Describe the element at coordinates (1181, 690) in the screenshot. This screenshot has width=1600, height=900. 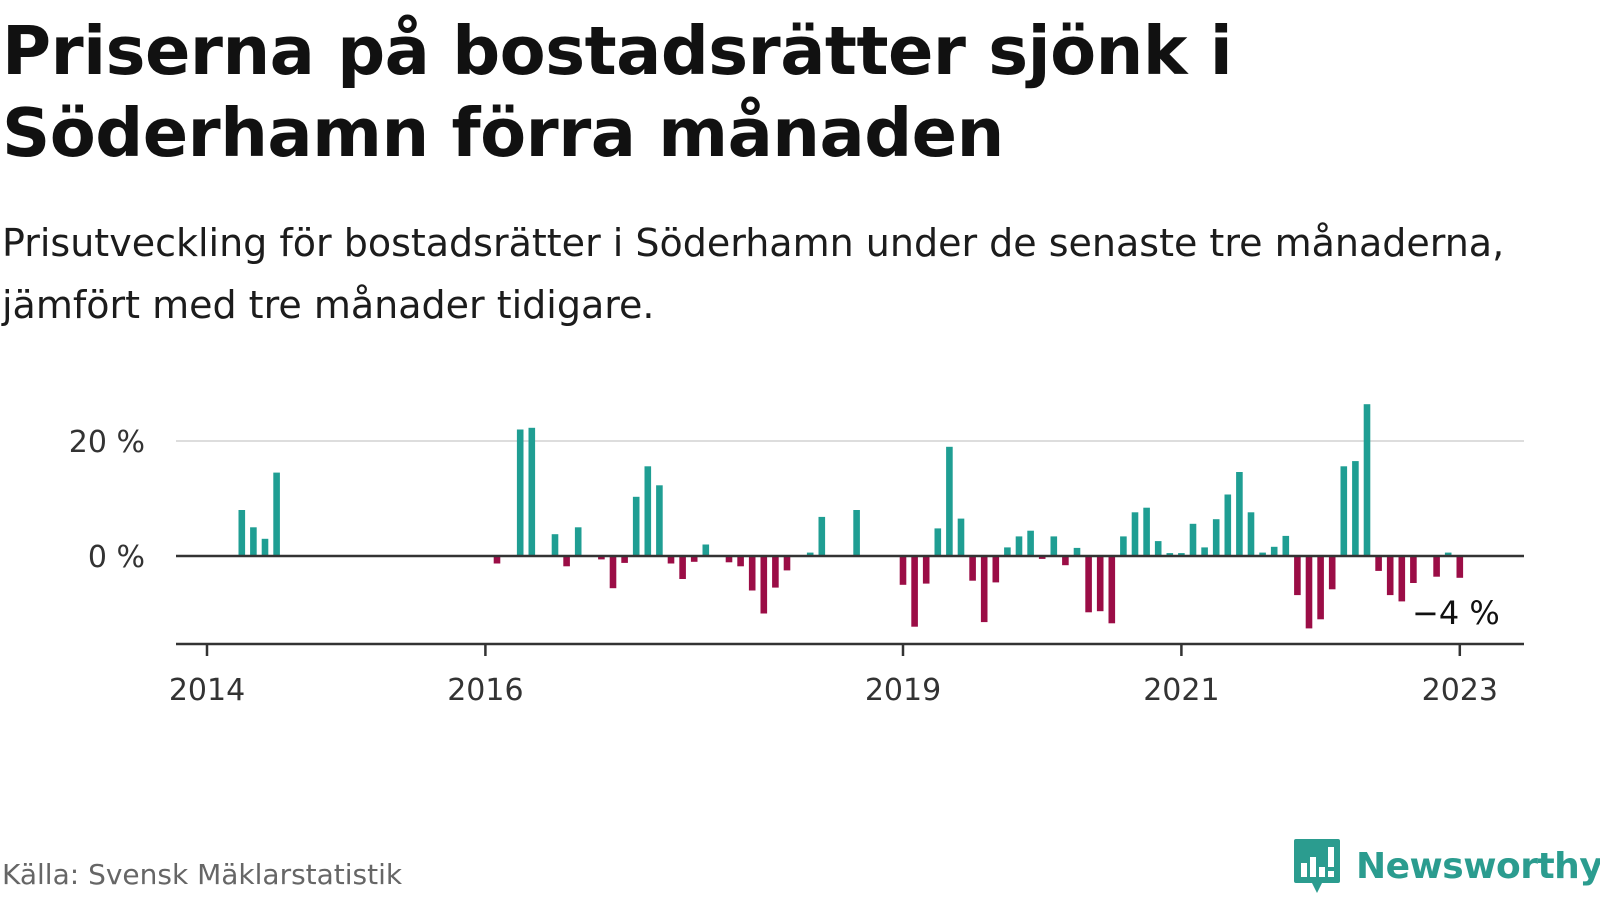
I see `x-tick-label: 2021` at that location.